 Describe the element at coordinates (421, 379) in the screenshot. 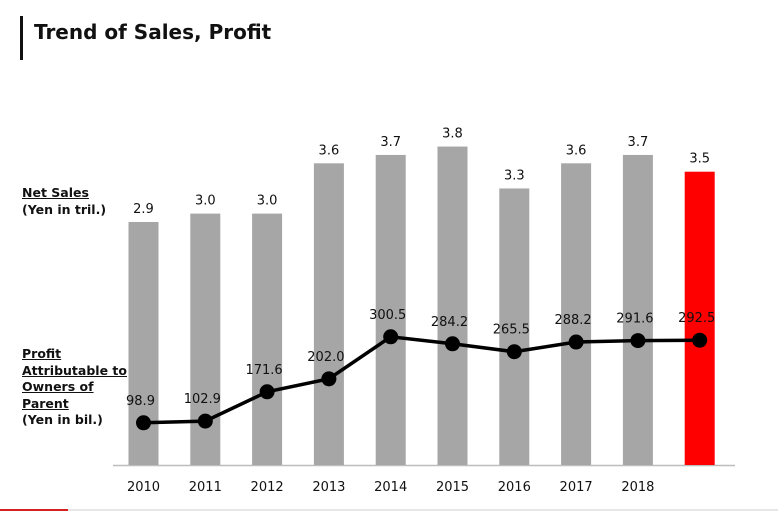

I see `profit-line` at that location.